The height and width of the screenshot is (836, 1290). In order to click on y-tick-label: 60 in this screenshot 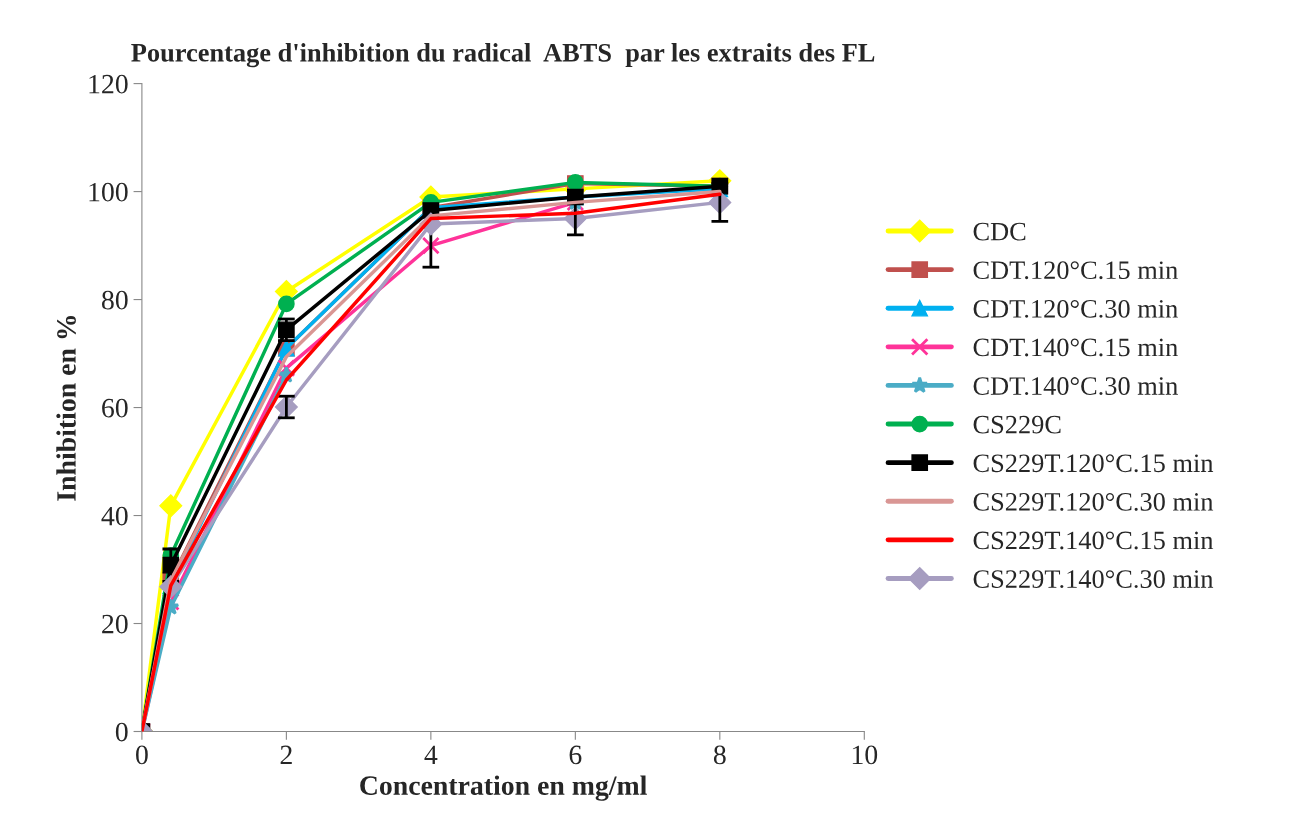, I will do `click(115, 408)`.